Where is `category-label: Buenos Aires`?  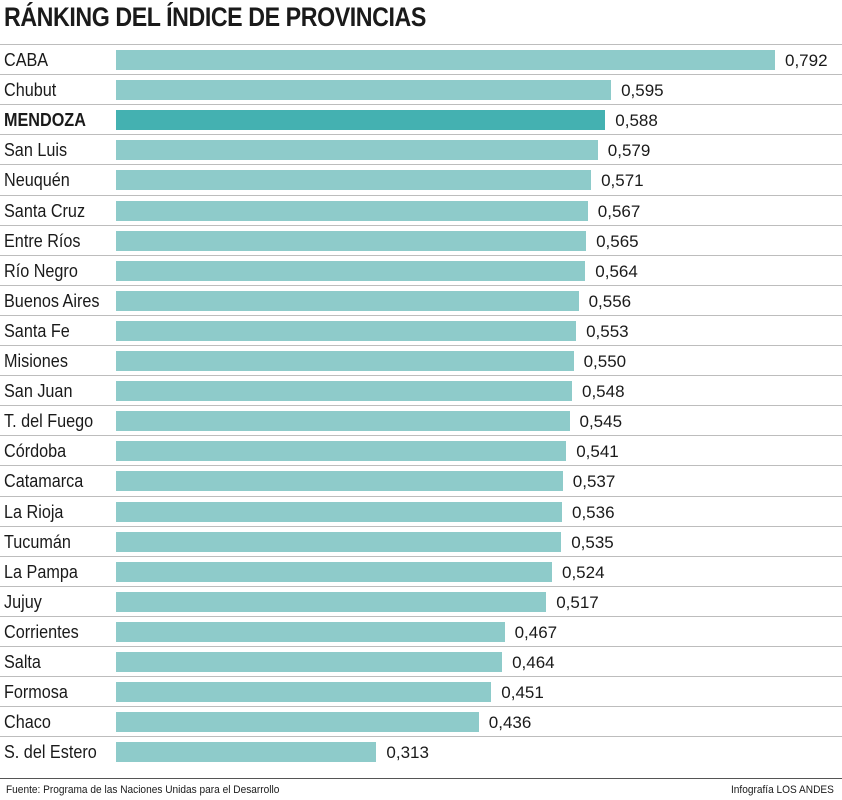 category-label: Buenos Aires is located at coordinates (52, 301).